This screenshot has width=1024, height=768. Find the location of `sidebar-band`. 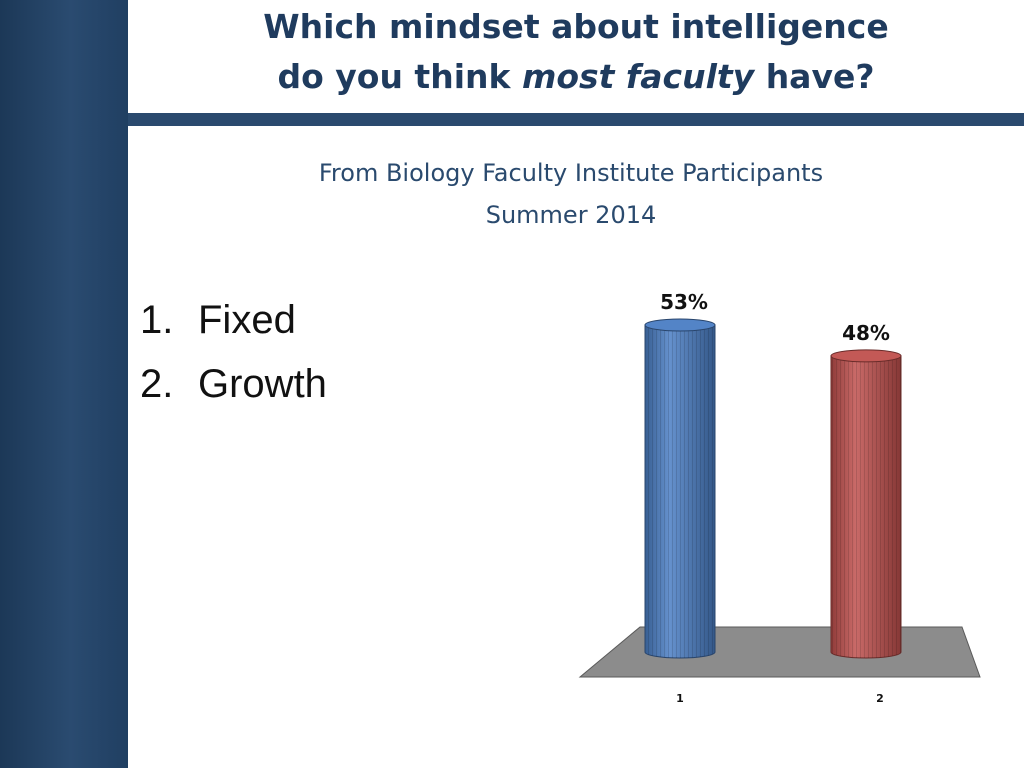

sidebar-band is located at coordinates (64, 384).